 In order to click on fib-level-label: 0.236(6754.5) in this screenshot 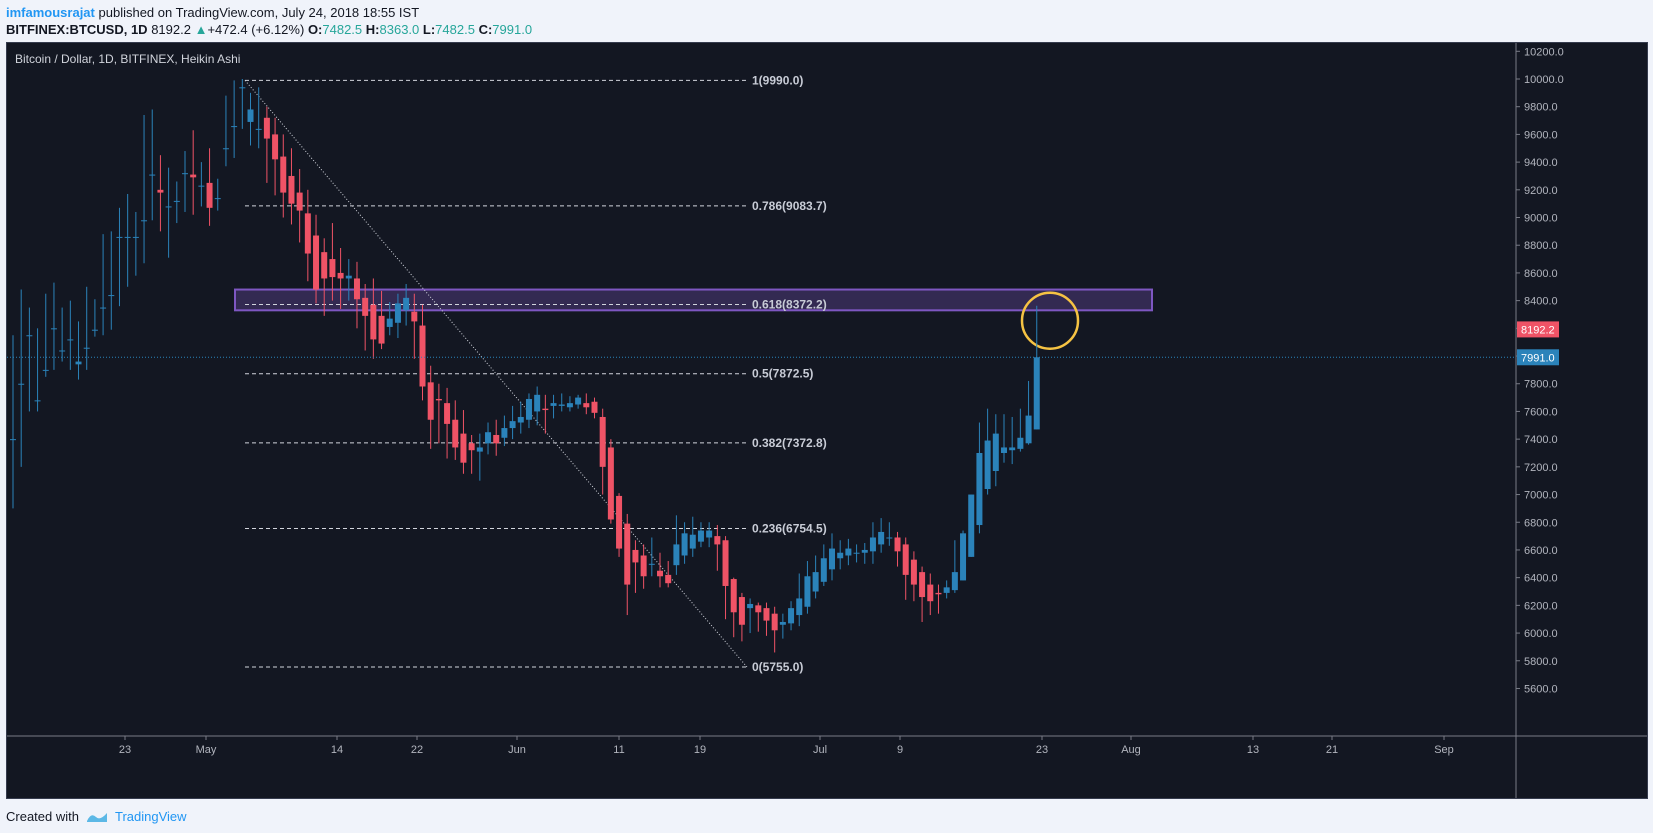, I will do `click(789, 529)`.